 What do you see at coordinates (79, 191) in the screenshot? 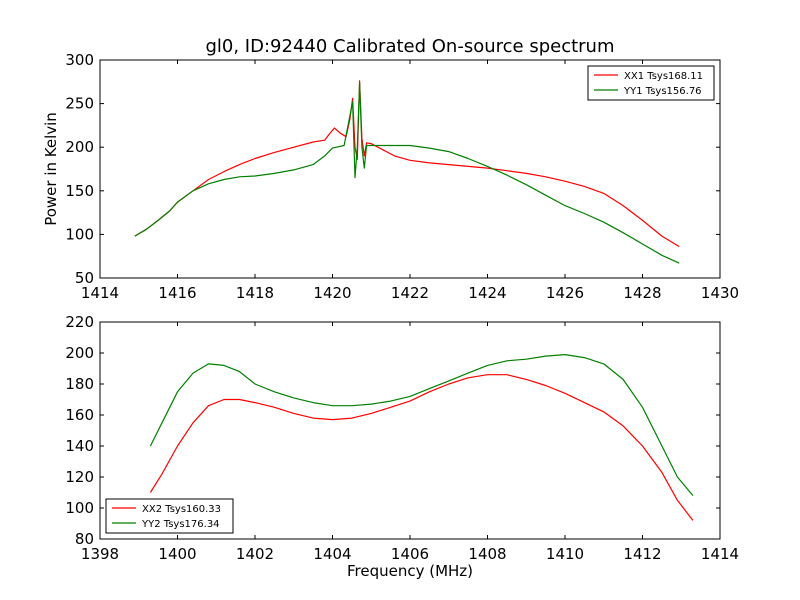
I see `top-y-tick-label: 150` at bounding box center [79, 191].